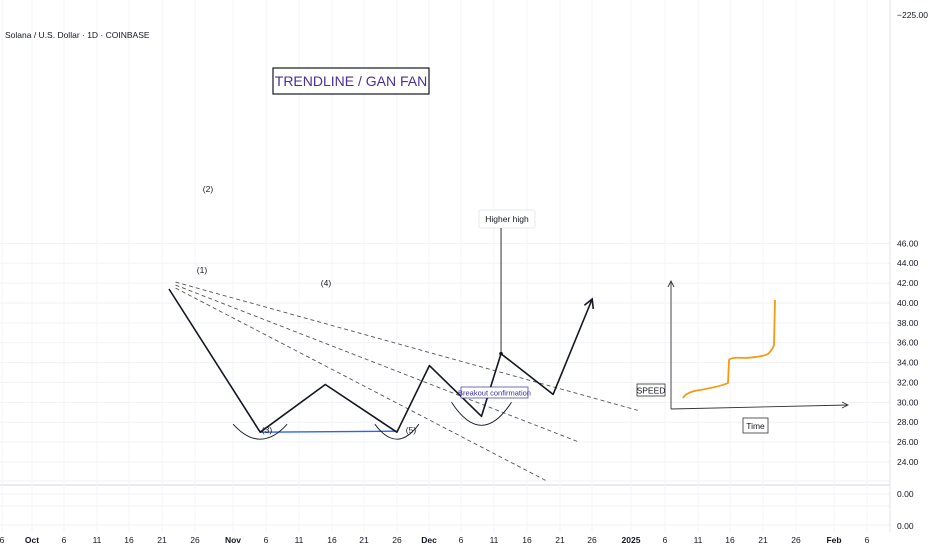 Image resolution: width=932 pixels, height=550 pixels. I want to click on speed-box, so click(651, 390).